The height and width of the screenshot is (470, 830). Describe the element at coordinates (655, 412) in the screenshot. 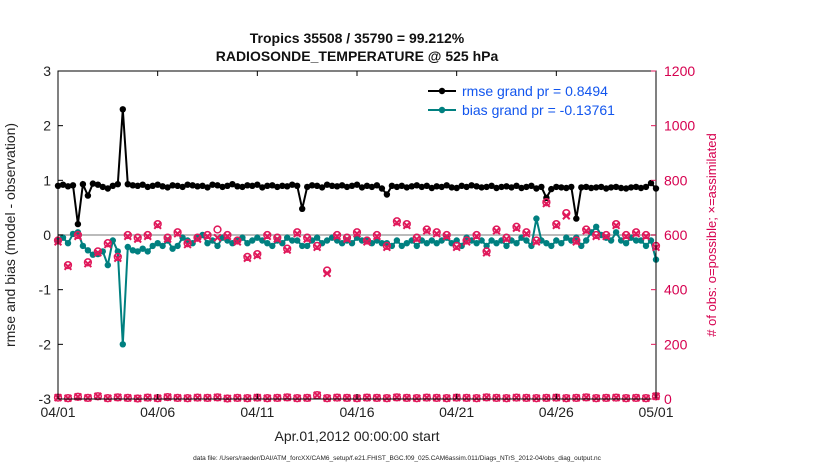

I see `x-tick-label: 05/01` at that location.